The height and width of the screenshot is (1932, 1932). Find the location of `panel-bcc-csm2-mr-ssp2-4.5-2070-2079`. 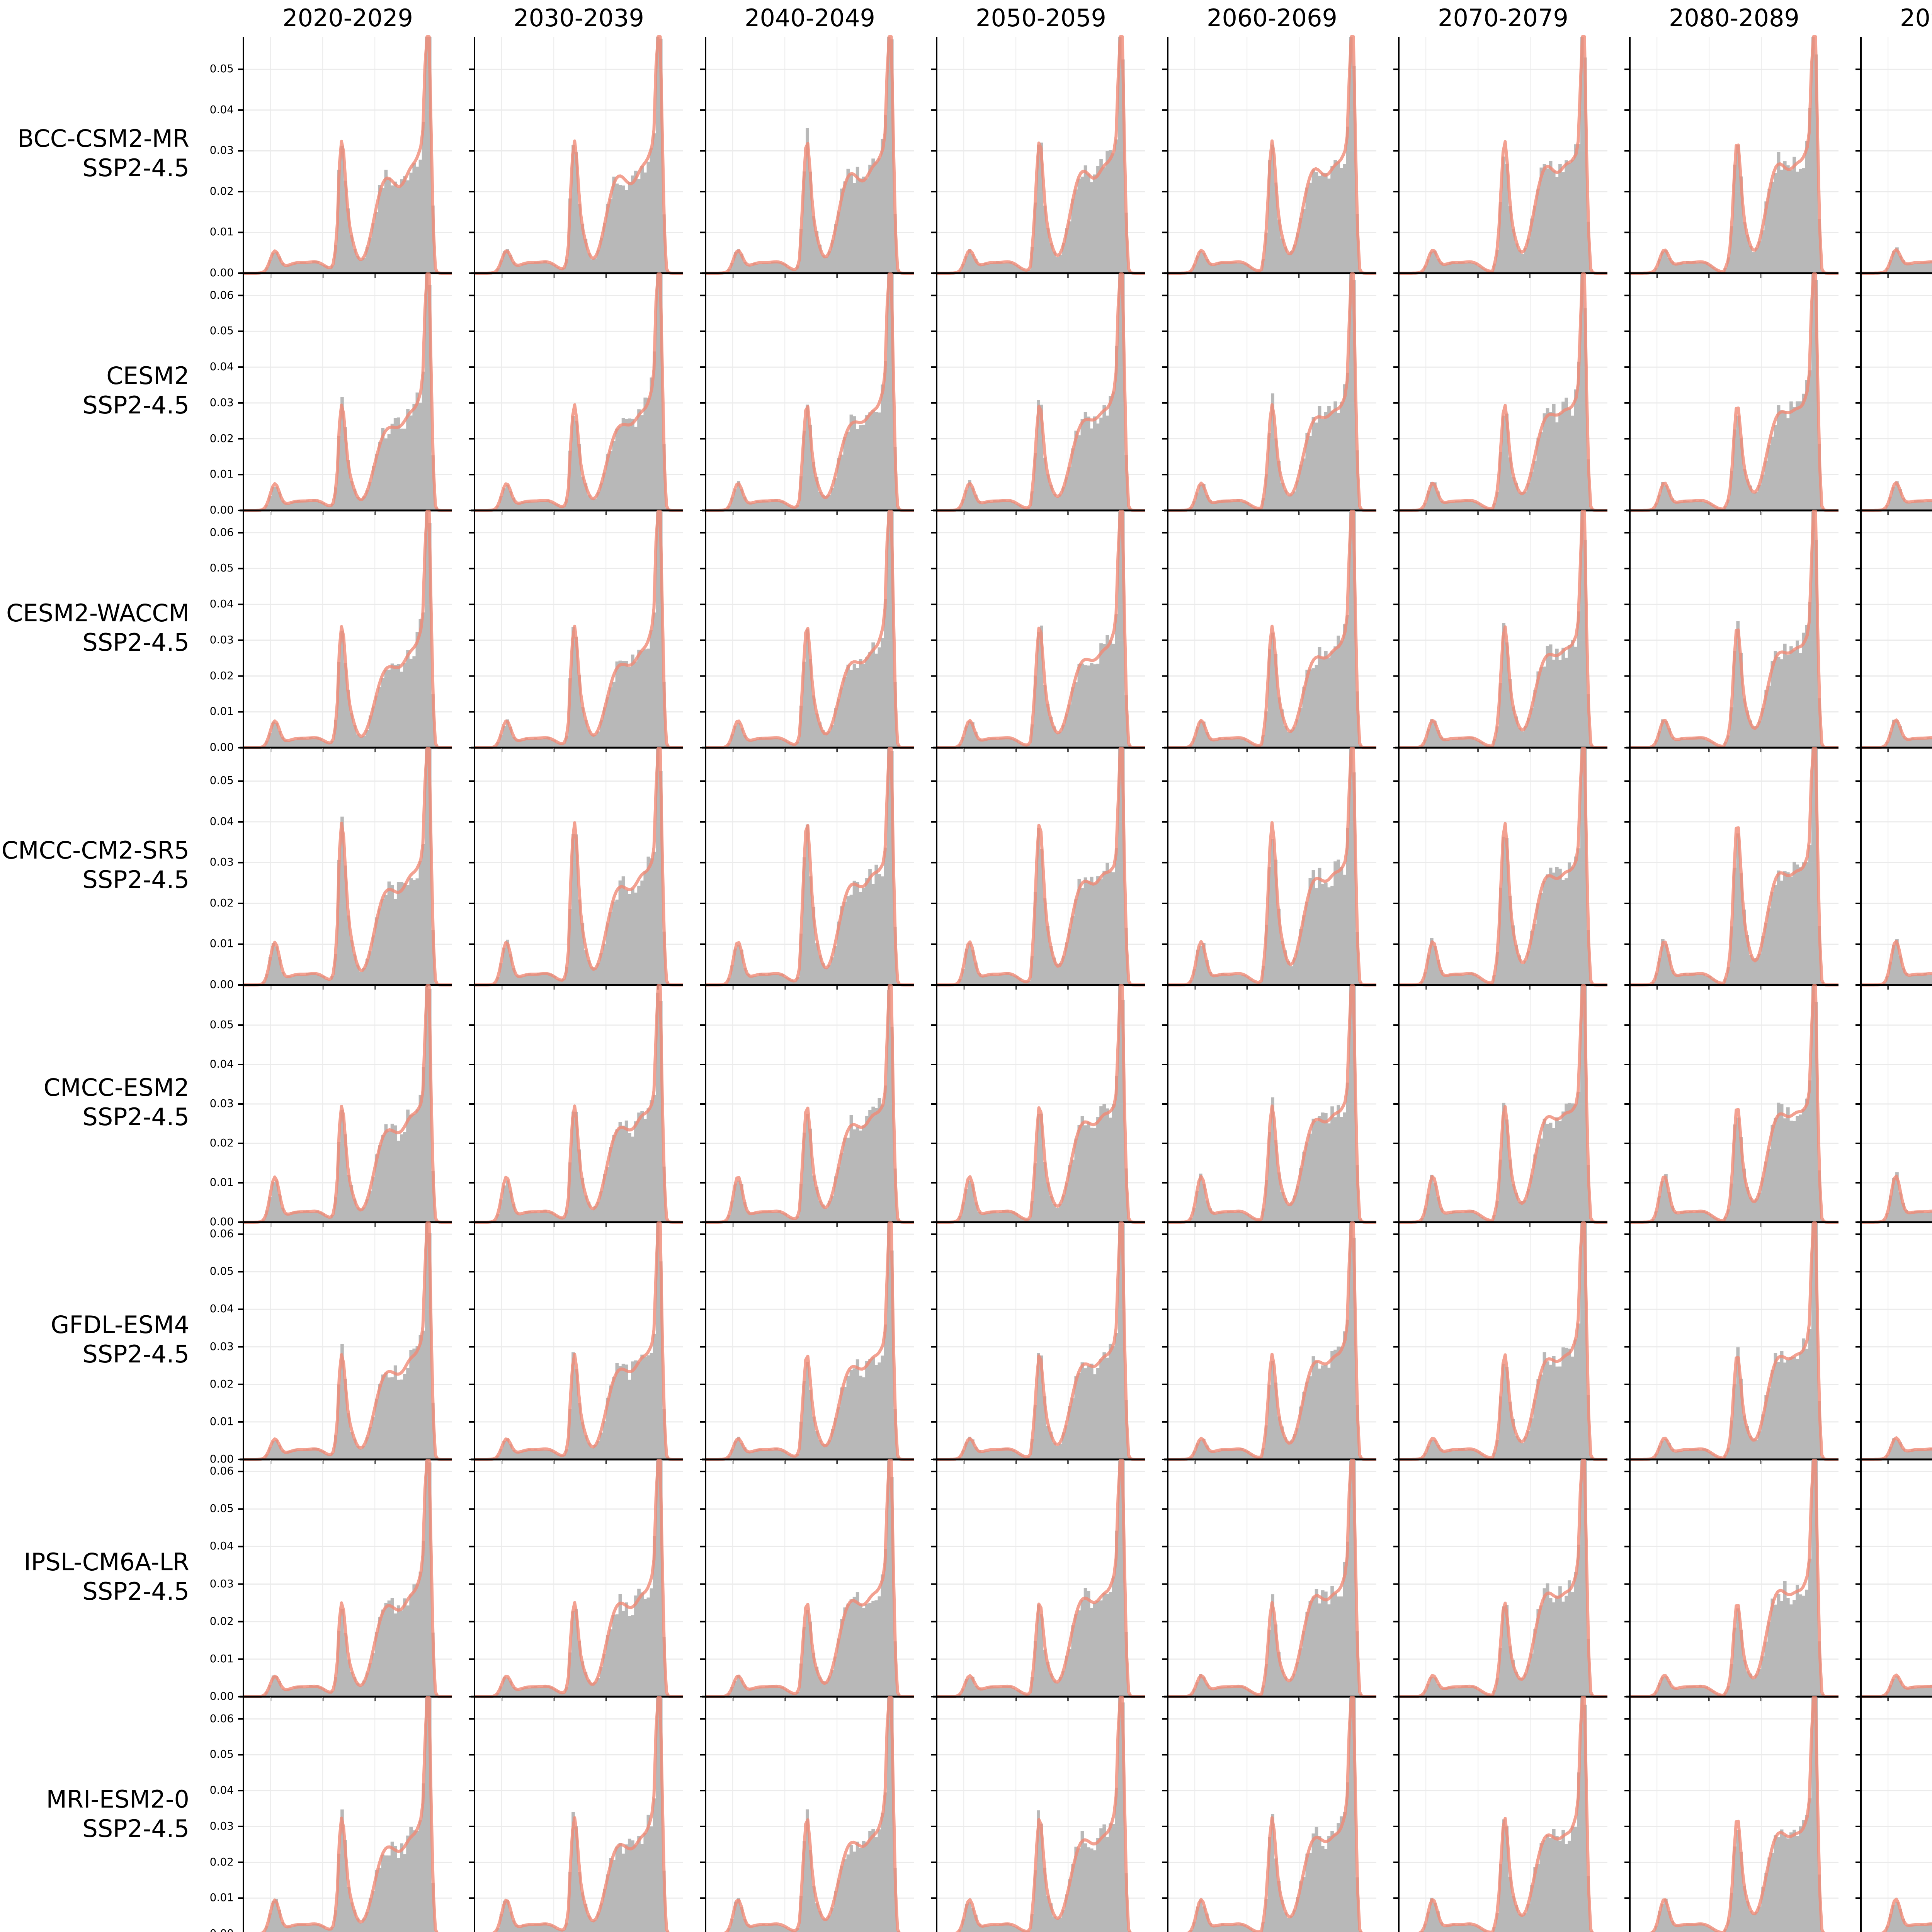

panel-bcc-csm2-mr-ssp2-4.5-2070-2079 is located at coordinates (1500, 157).